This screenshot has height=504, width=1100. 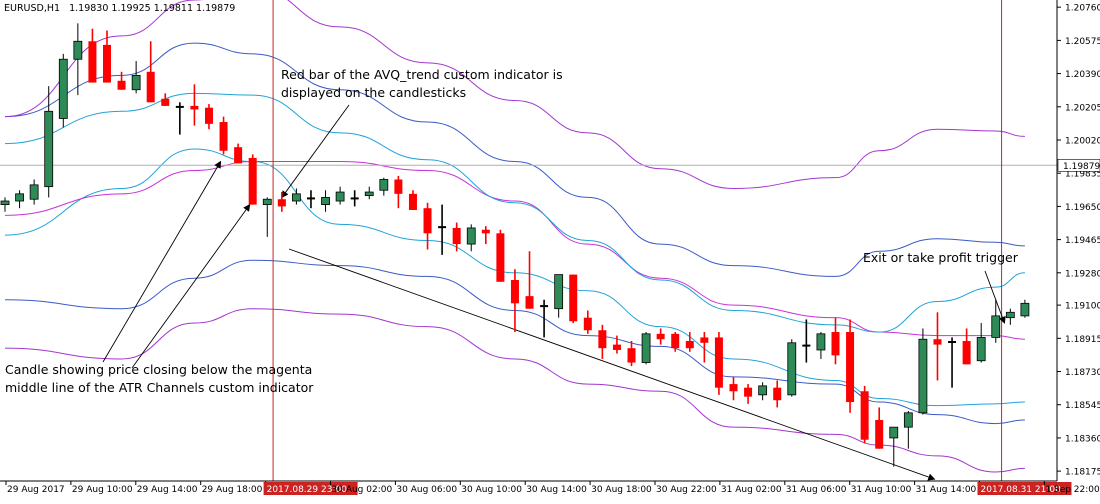 What do you see at coordinates (1082, 141) in the screenshot?
I see `y-tick-label: 1.20020` at bounding box center [1082, 141].